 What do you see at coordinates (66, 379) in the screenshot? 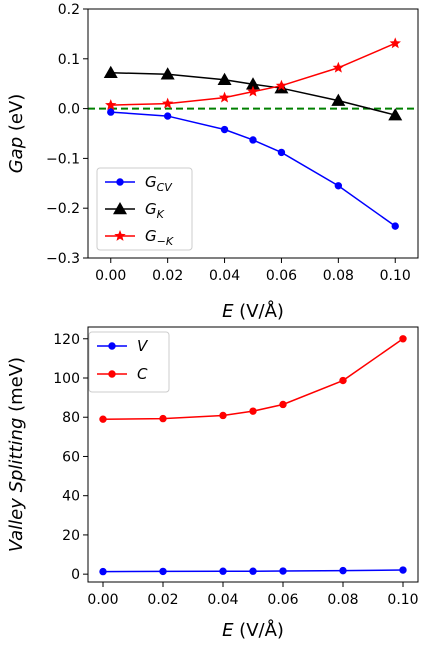
I see `y-tick-label-5: 100` at bounding box center [66, 379].